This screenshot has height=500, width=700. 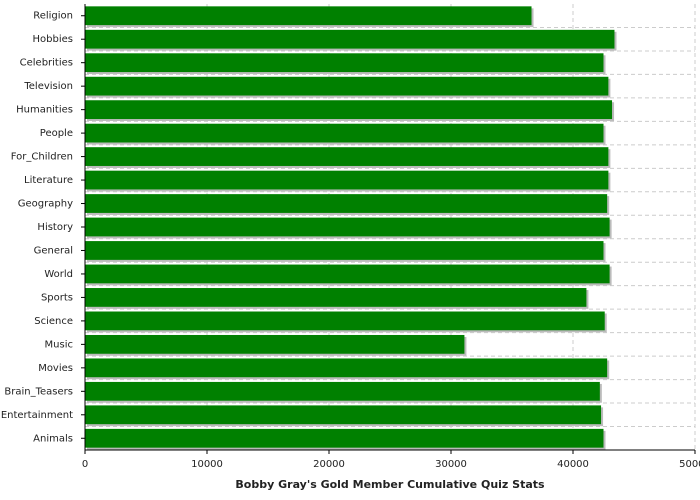 I want to click on y-tick-label: Religion, so click(x=53, y=16).